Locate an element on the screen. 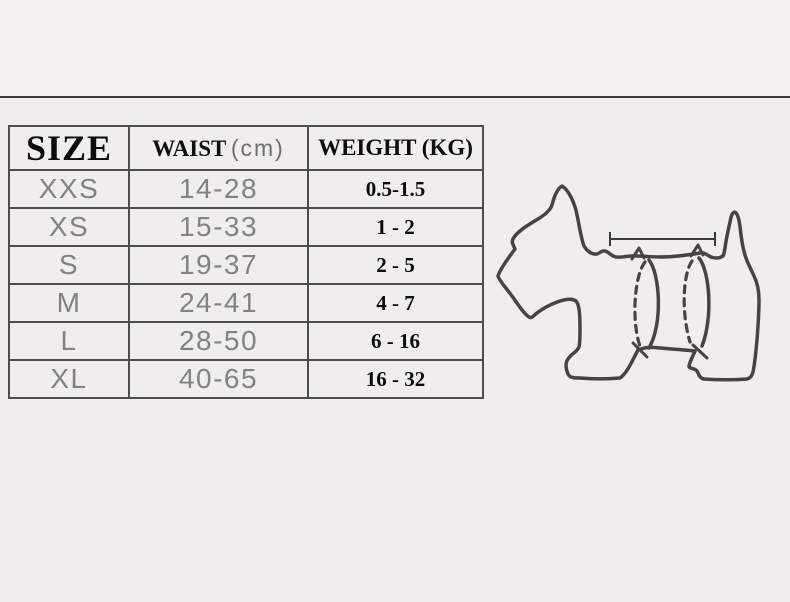  size-cell: XL is located at coordinates (69, 379).